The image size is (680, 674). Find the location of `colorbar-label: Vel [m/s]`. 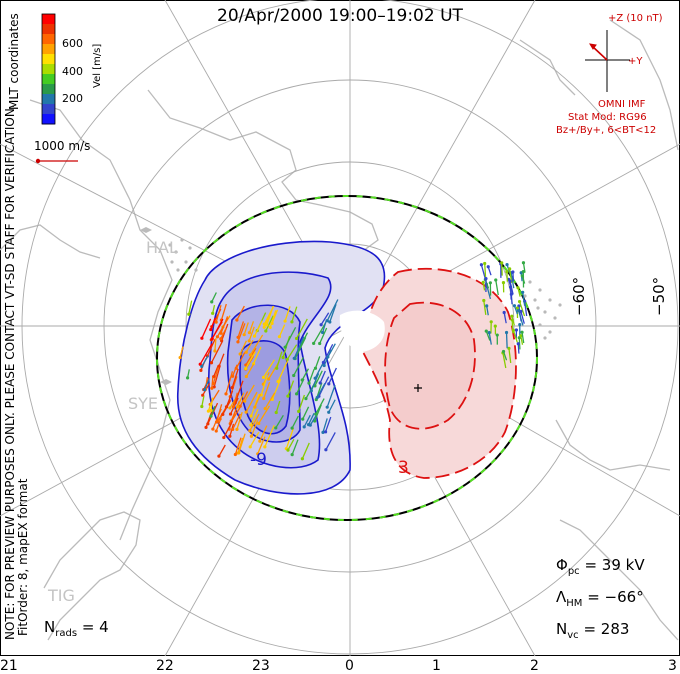

colorbar-label: Vel [m/s] is located at coordinates (97, 65).